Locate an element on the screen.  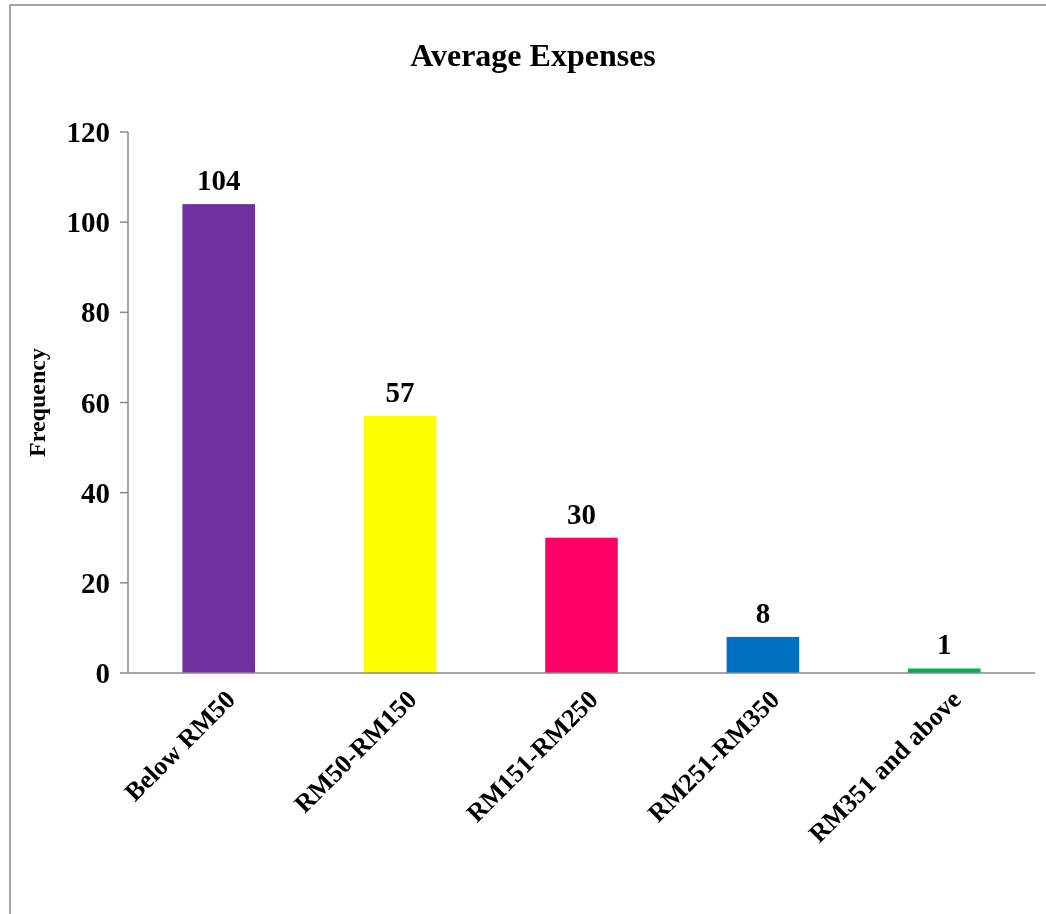
y-tick-label: 0 is located at coordinates (102, 673).